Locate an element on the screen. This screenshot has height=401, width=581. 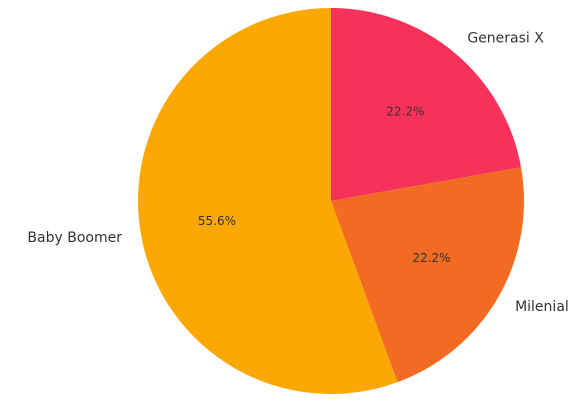
slice-label-generasi-x: Generasi X is located at coordinates (505, 38).